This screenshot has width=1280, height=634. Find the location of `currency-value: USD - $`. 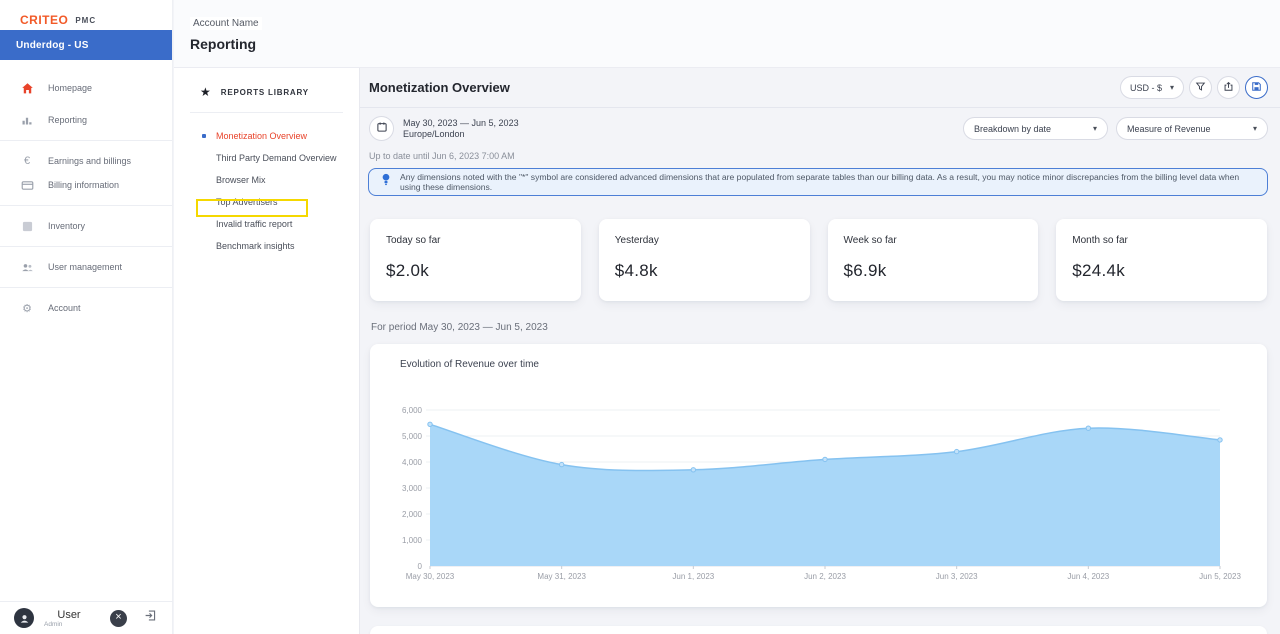

currency-value: USD - $ is located at coordinates (1146, 87).